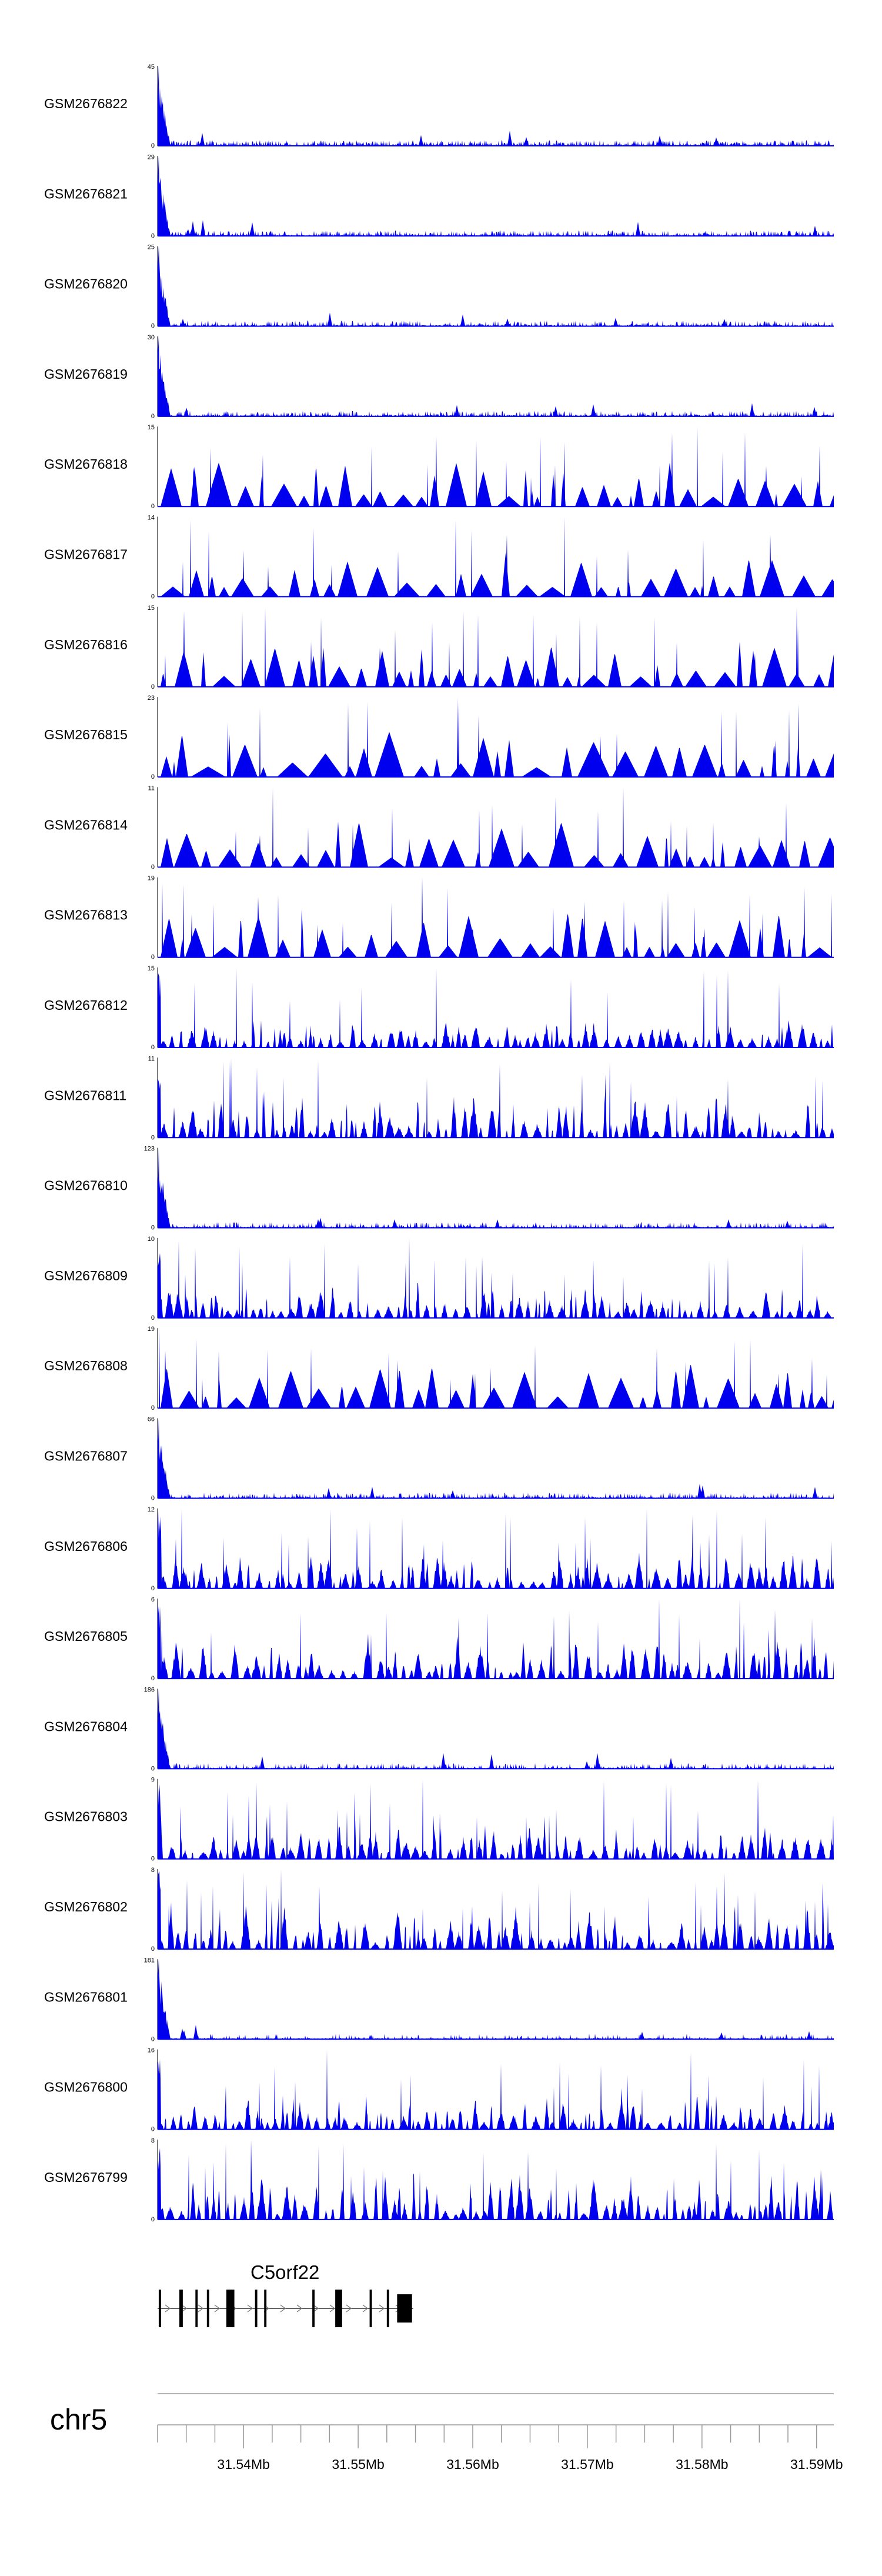 The height and width of the screenshot is (2576, 882). I want to click on track-label: GSM2676811, so click(85, 1095).